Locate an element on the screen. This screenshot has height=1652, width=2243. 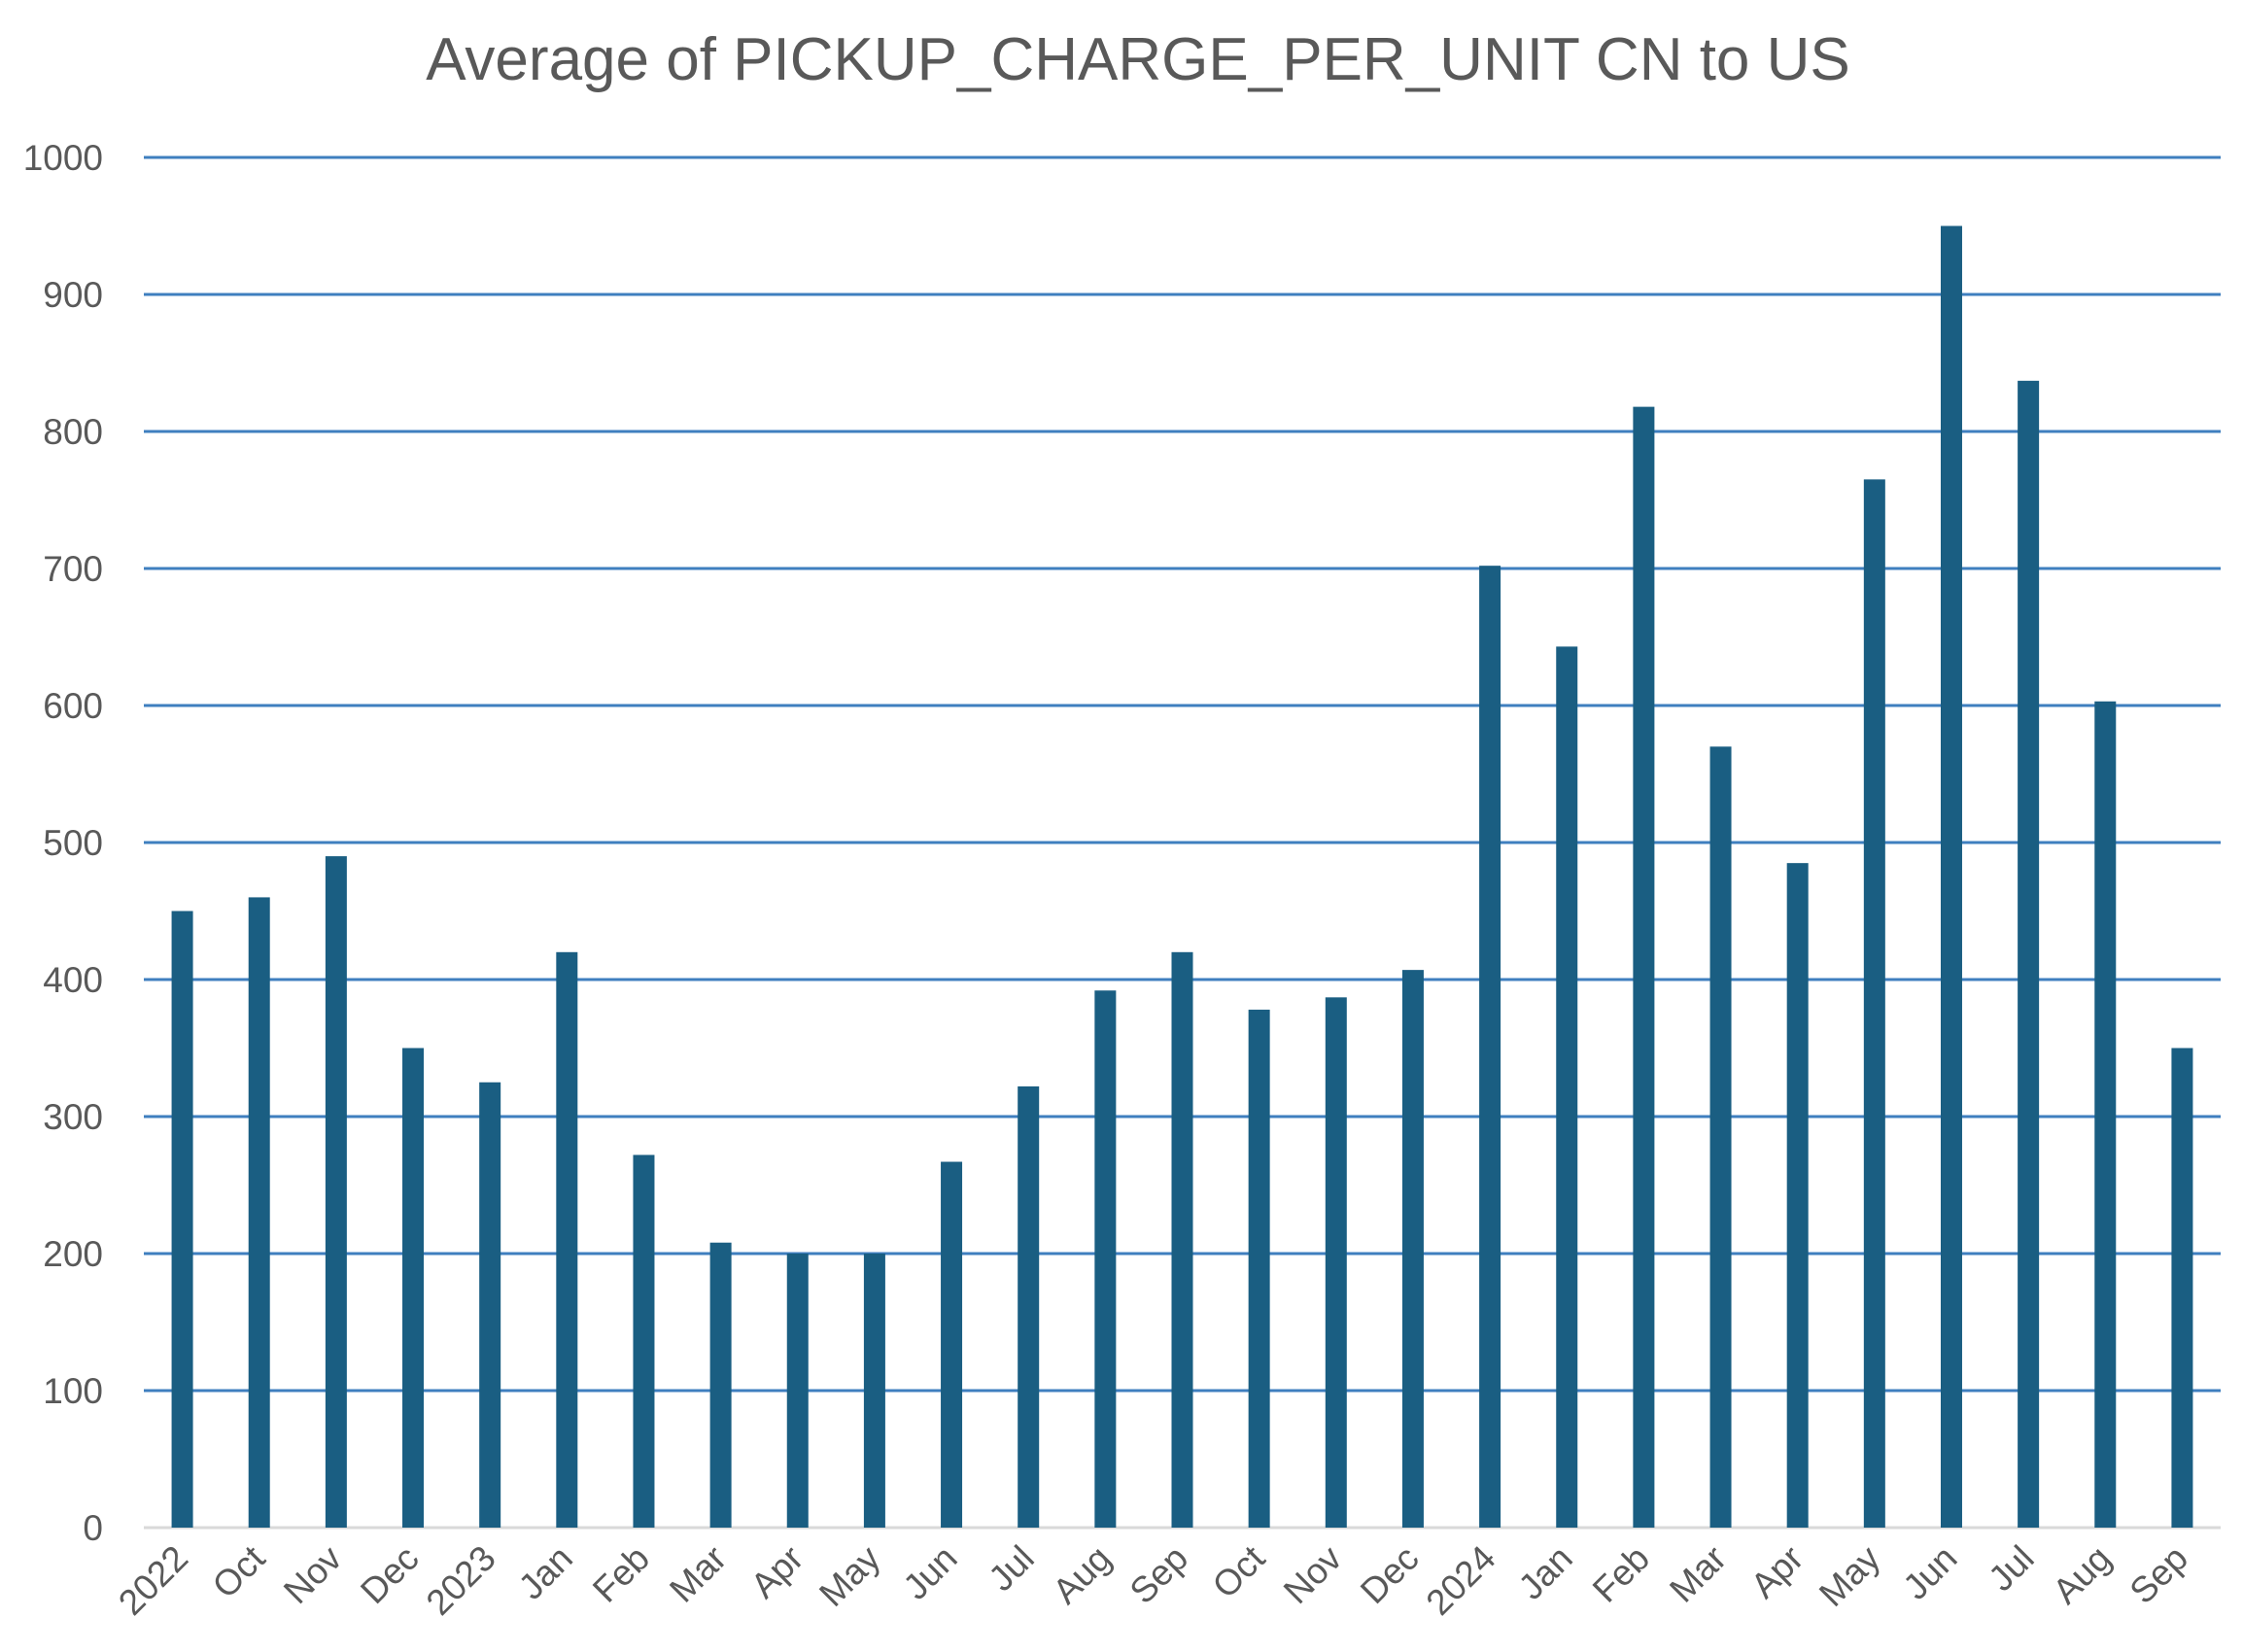
y-tick-label: 200 is located at coordinates (73, 1254).